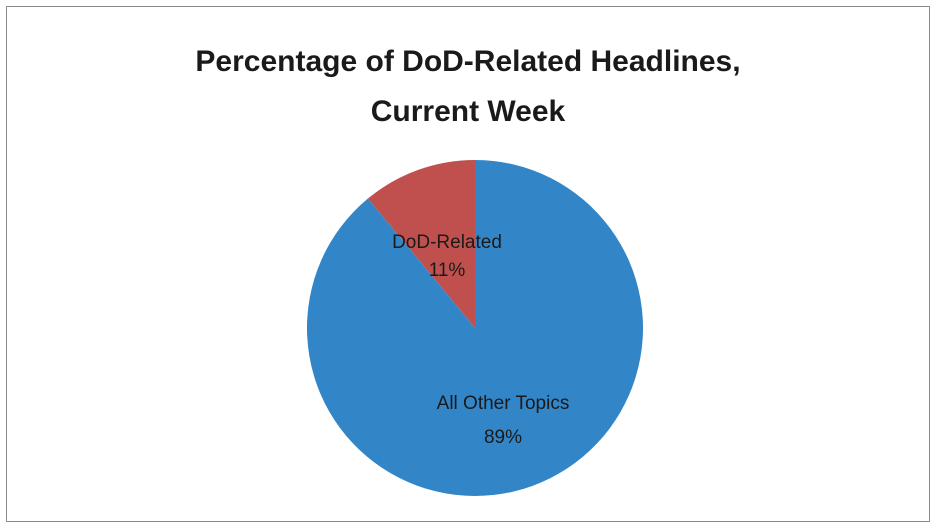 Image resolution: width=938 pixels, height=530 pixels. I want to click on chart-title-line-1: Percentage of DoD-Related Headlines,, so click(468, 61).